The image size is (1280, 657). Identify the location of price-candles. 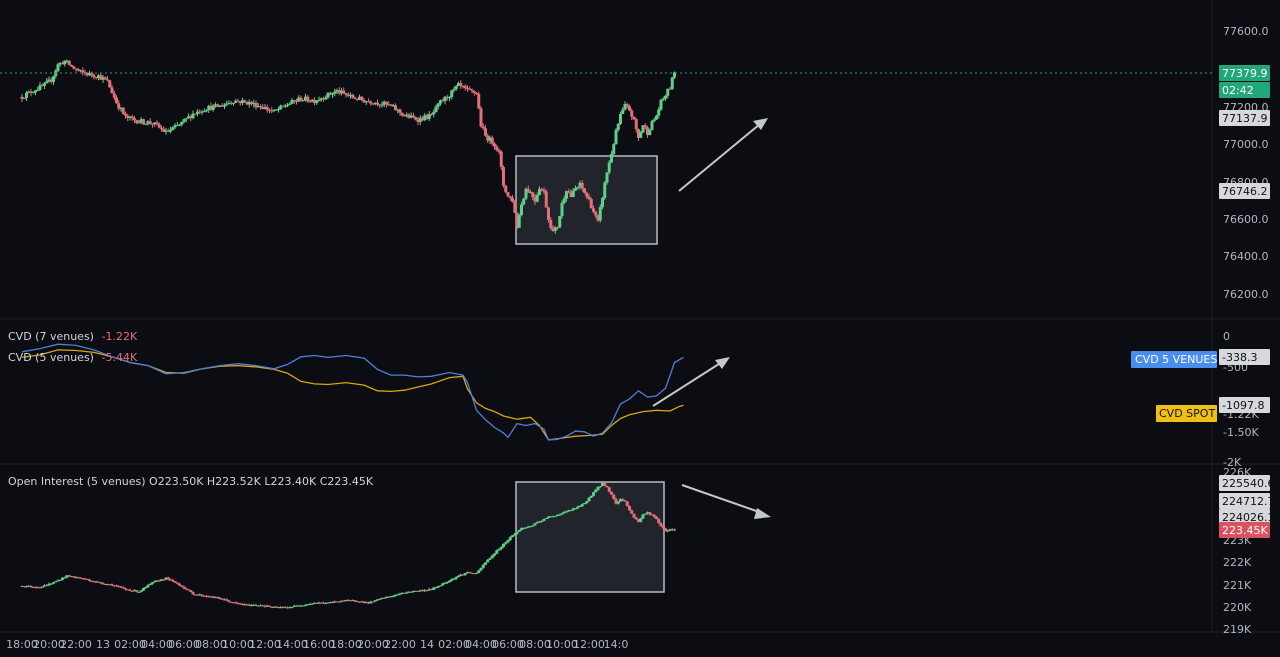
(348, 146).